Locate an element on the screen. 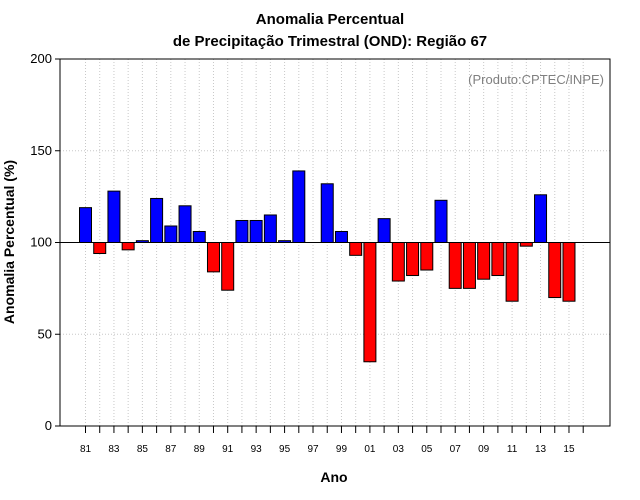 The width and height of the screenshot is (640, 500). x-axis: 81 83 85 87 89 91 93 95 97 99 01 03 05 07 09 11 13 15 is located at coordinates (332, 440).